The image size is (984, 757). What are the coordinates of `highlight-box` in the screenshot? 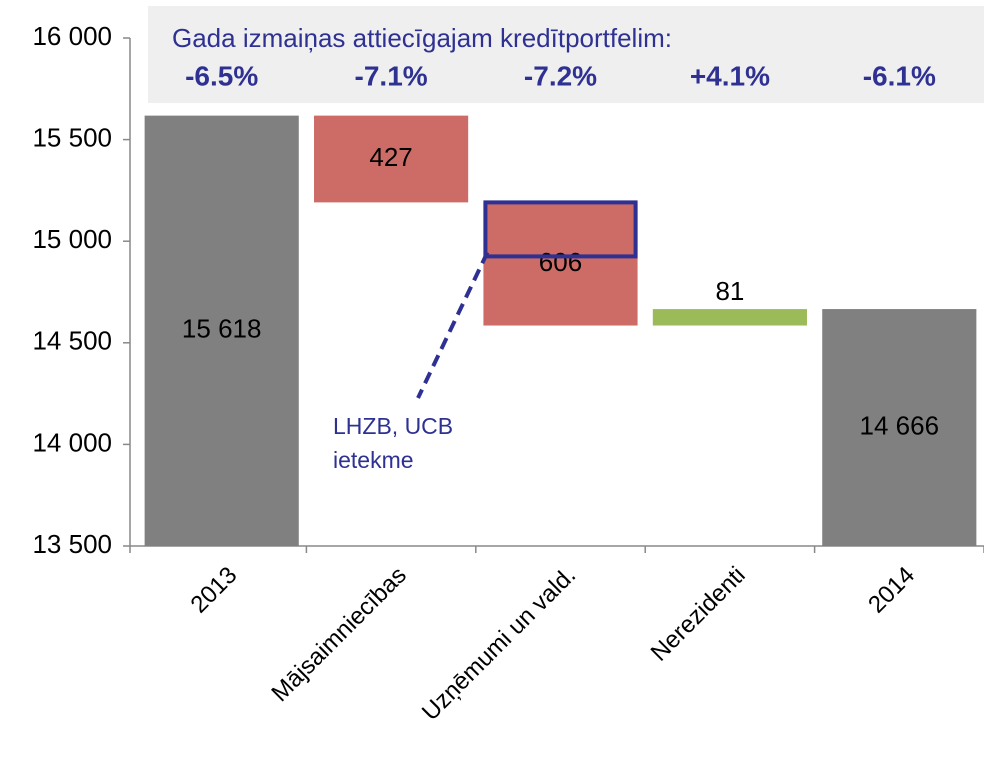 It's located at (560, 229).